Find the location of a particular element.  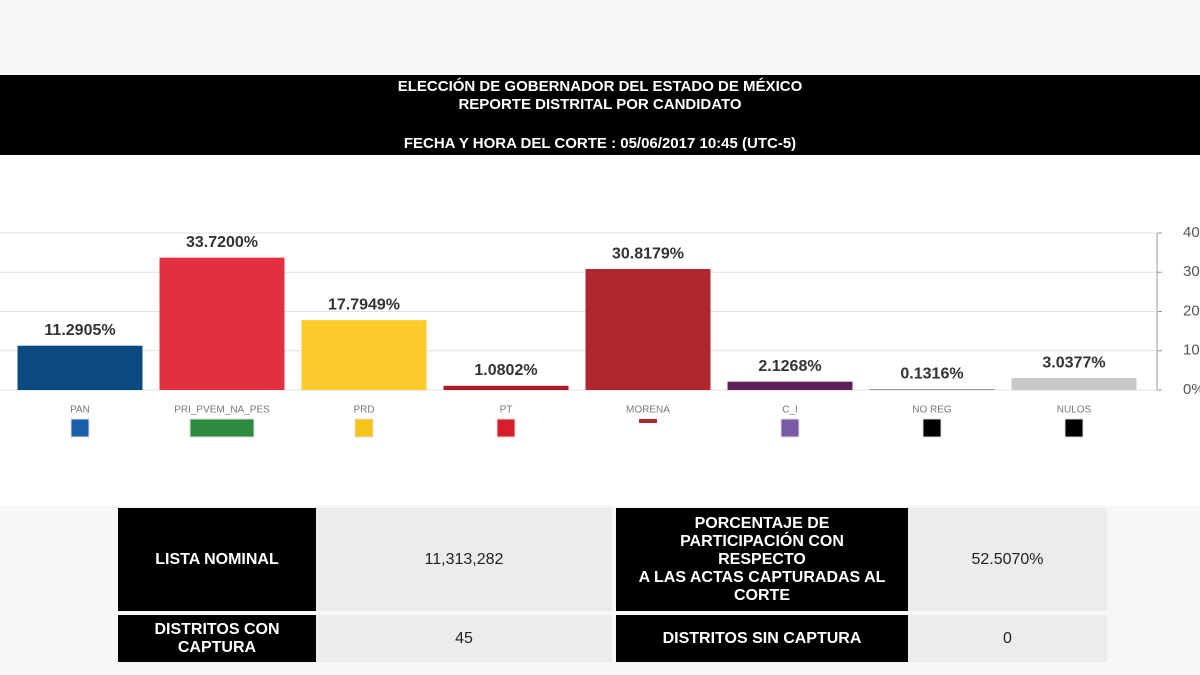

table-label: LISTA NOMINAL is located at coordinates (217, 559).